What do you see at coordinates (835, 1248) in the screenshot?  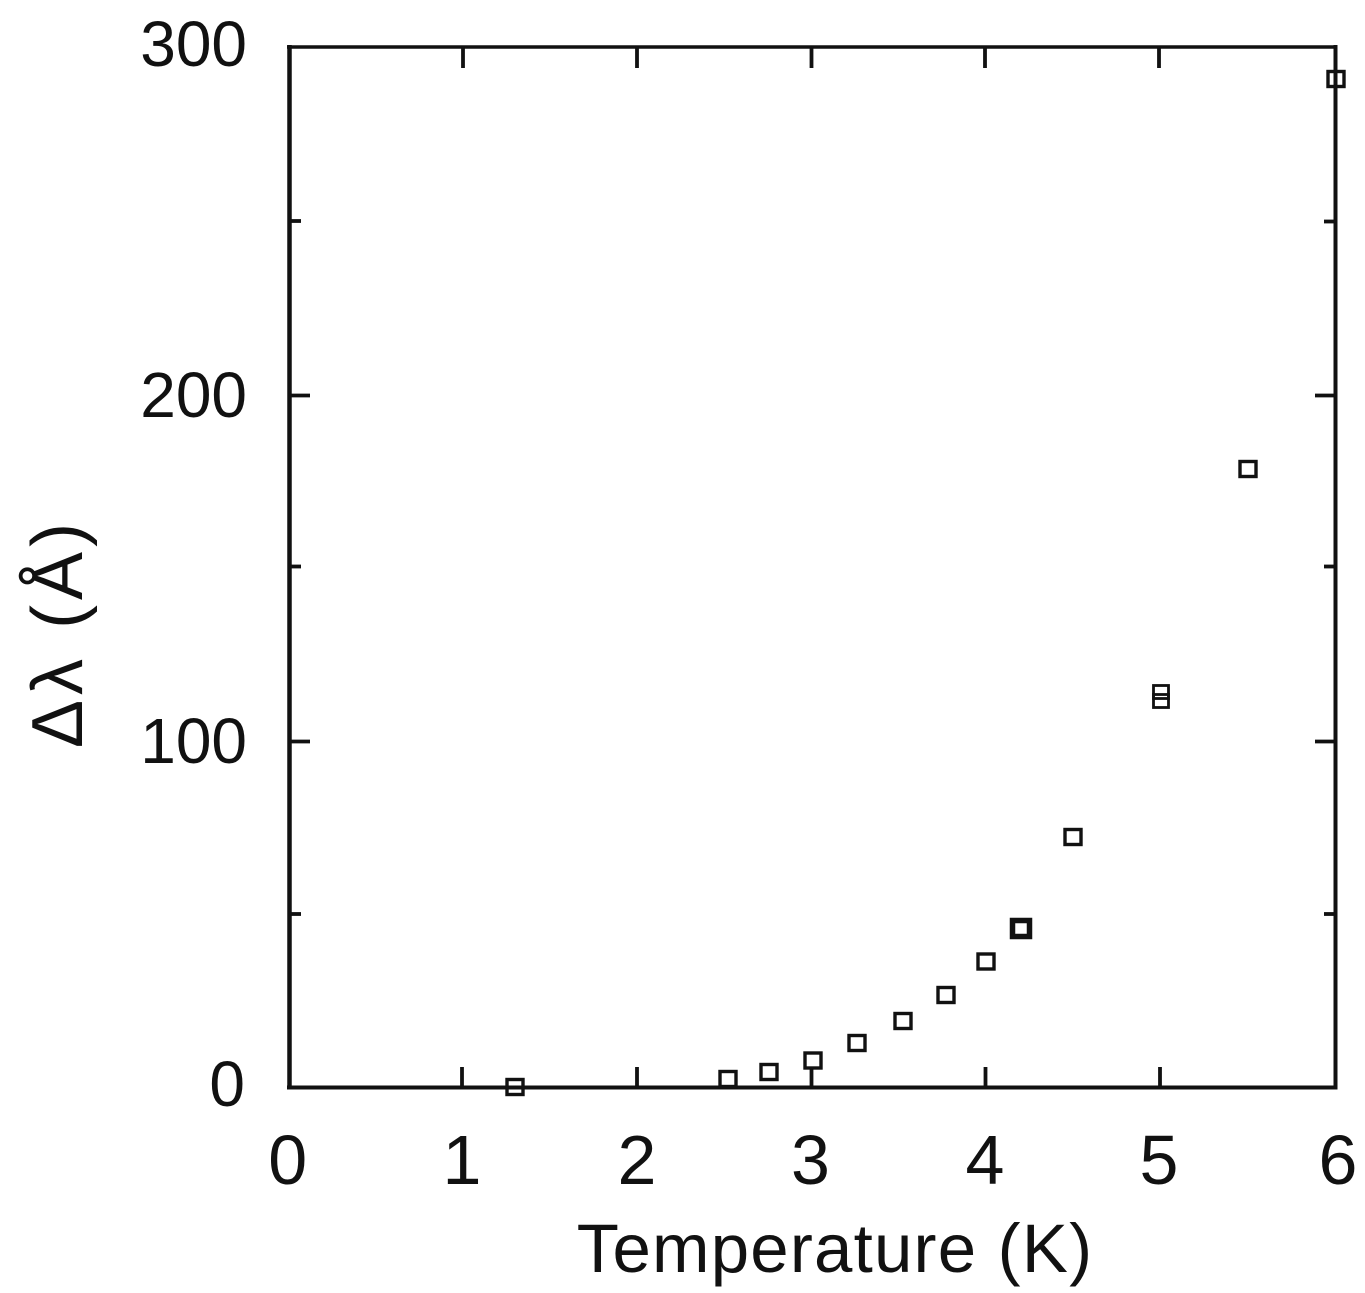 I see `svg-text: Temperature (K)` at bounding box center [835, 1248].